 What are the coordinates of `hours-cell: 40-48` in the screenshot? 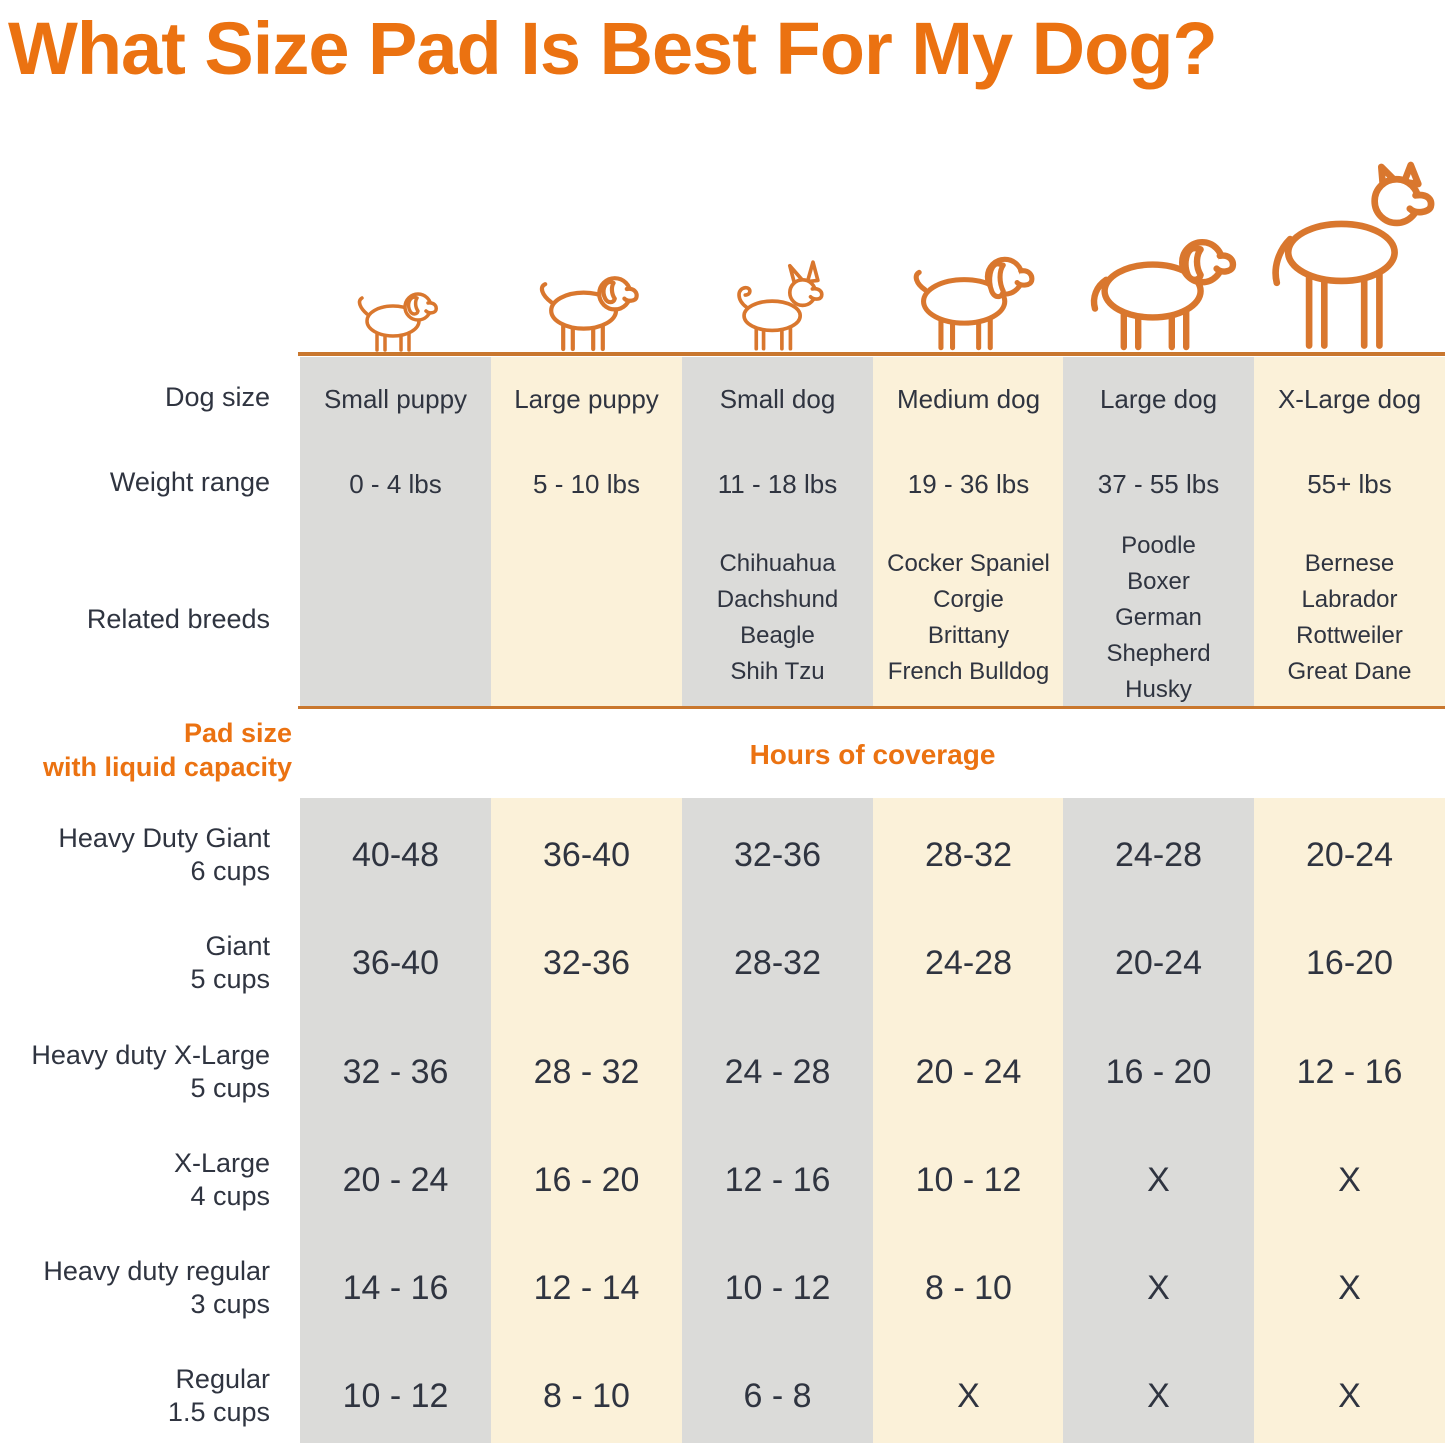 It's located at (395, 854).